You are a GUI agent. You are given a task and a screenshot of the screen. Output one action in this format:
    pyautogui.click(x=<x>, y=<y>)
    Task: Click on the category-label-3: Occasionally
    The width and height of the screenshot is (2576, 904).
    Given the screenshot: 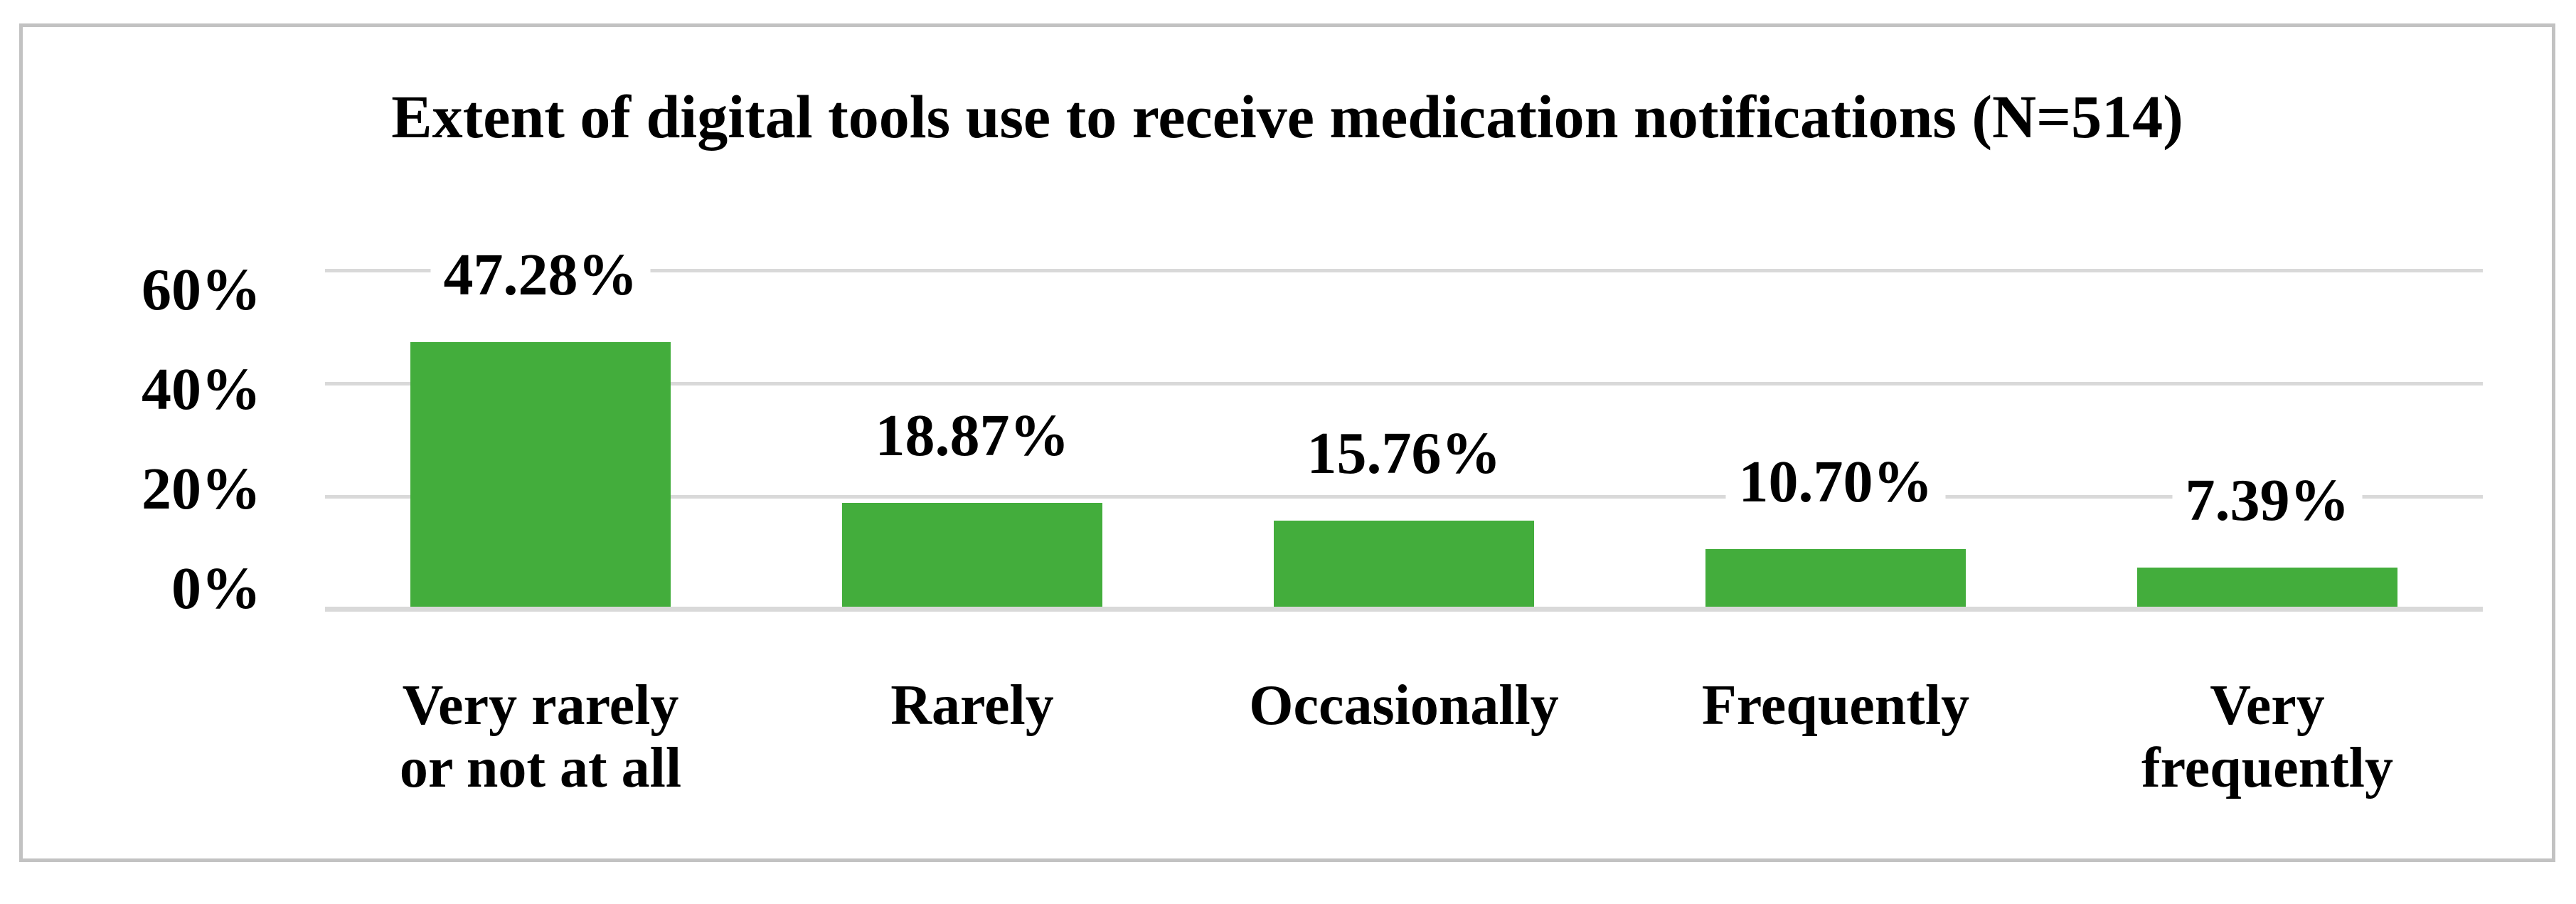 What is the action you would take?
    pyautogui.click(x=1404, y=705)
    